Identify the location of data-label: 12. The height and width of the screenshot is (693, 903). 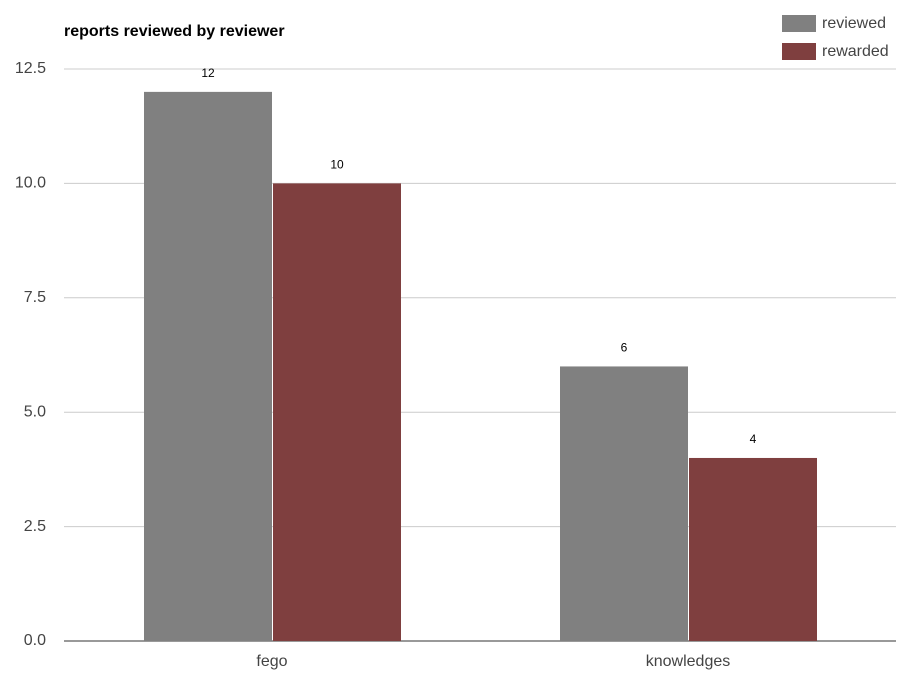
(208, 73).